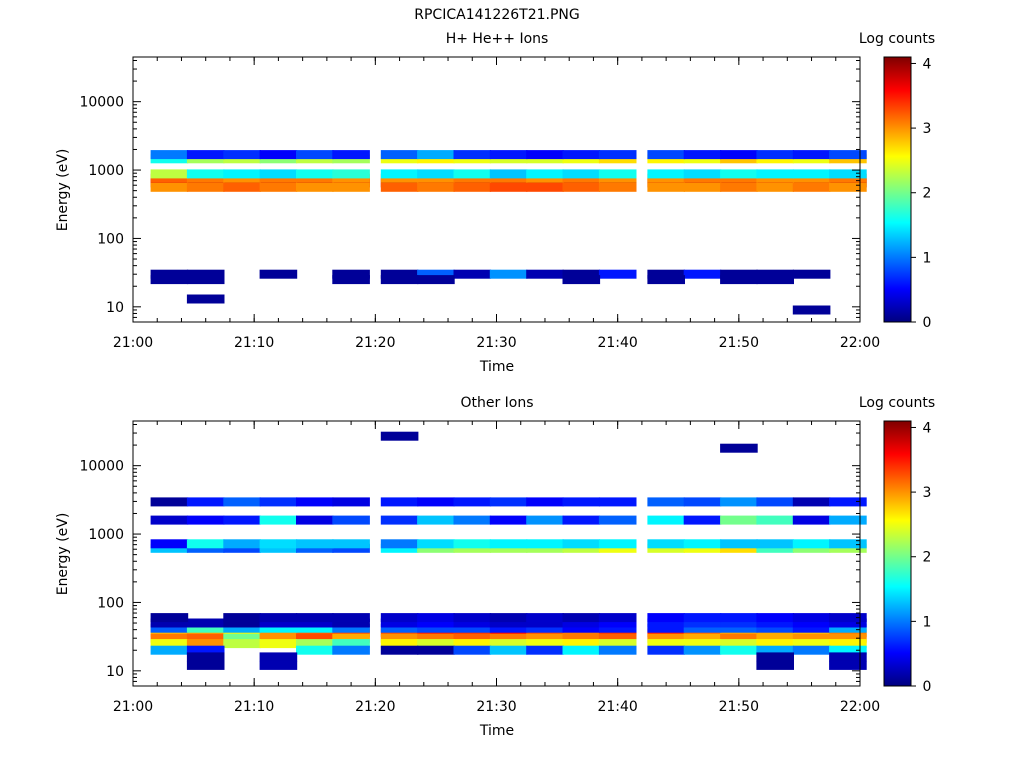  What do you see at coordinates (496, 15) in the screenshot?
I see `figure-title: RPCICA141226T21.PNG` at bounding box center [496, 15].